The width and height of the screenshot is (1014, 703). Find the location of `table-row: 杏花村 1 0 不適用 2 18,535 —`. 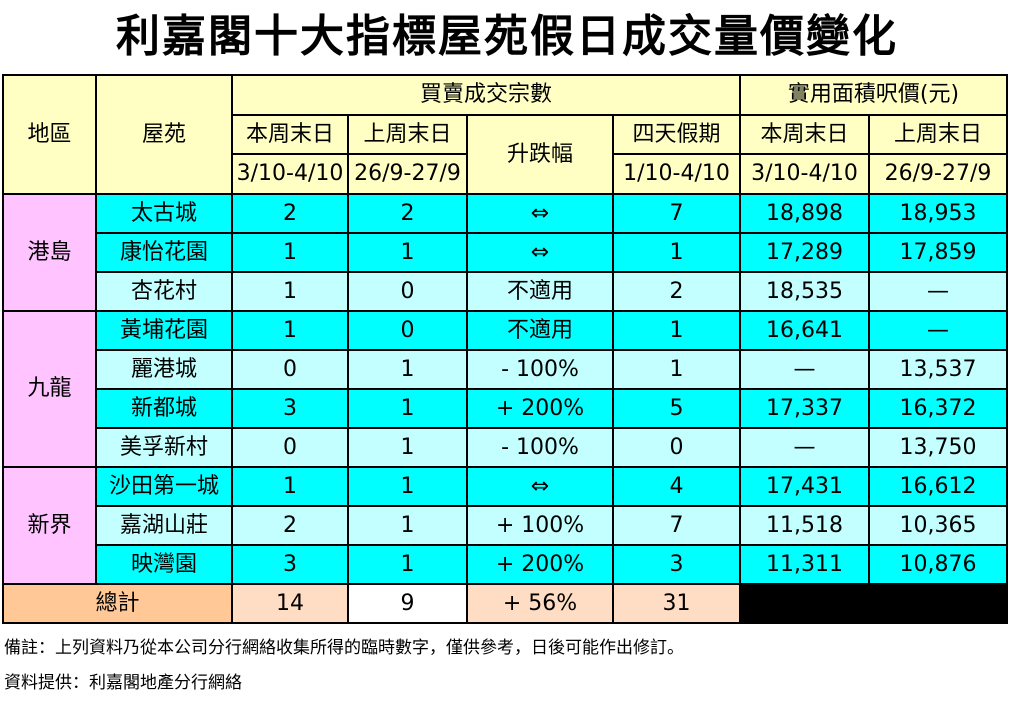

table-row: 杏花村 1 0 不適用 2 18,535 — is located at coordinates (505, 291).